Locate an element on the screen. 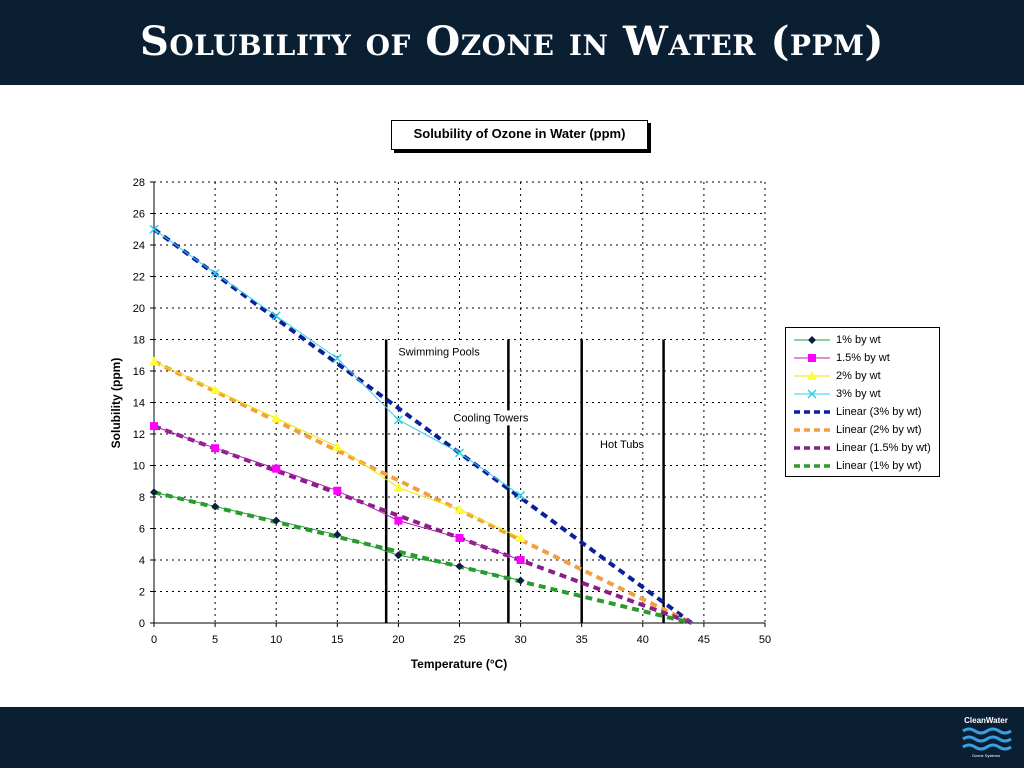 Image resolution: width=1024 pixels, height=768 pixels. y-tick-label: 4 is located at coordinates (142, 561).